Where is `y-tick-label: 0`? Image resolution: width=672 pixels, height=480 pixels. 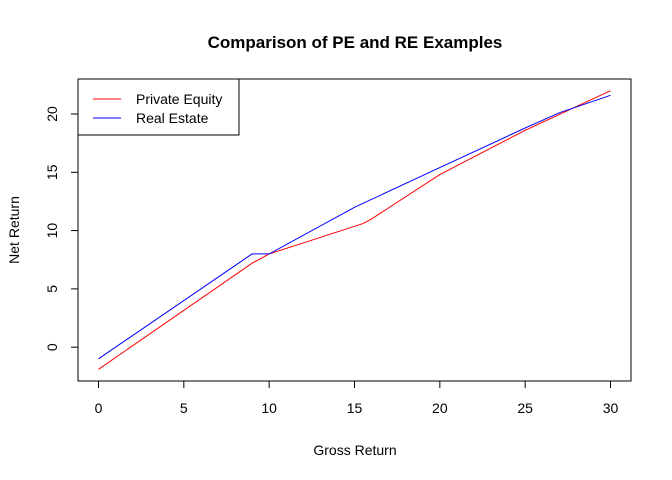
y-tick-label: 0 is located at coordinates (52, 347).